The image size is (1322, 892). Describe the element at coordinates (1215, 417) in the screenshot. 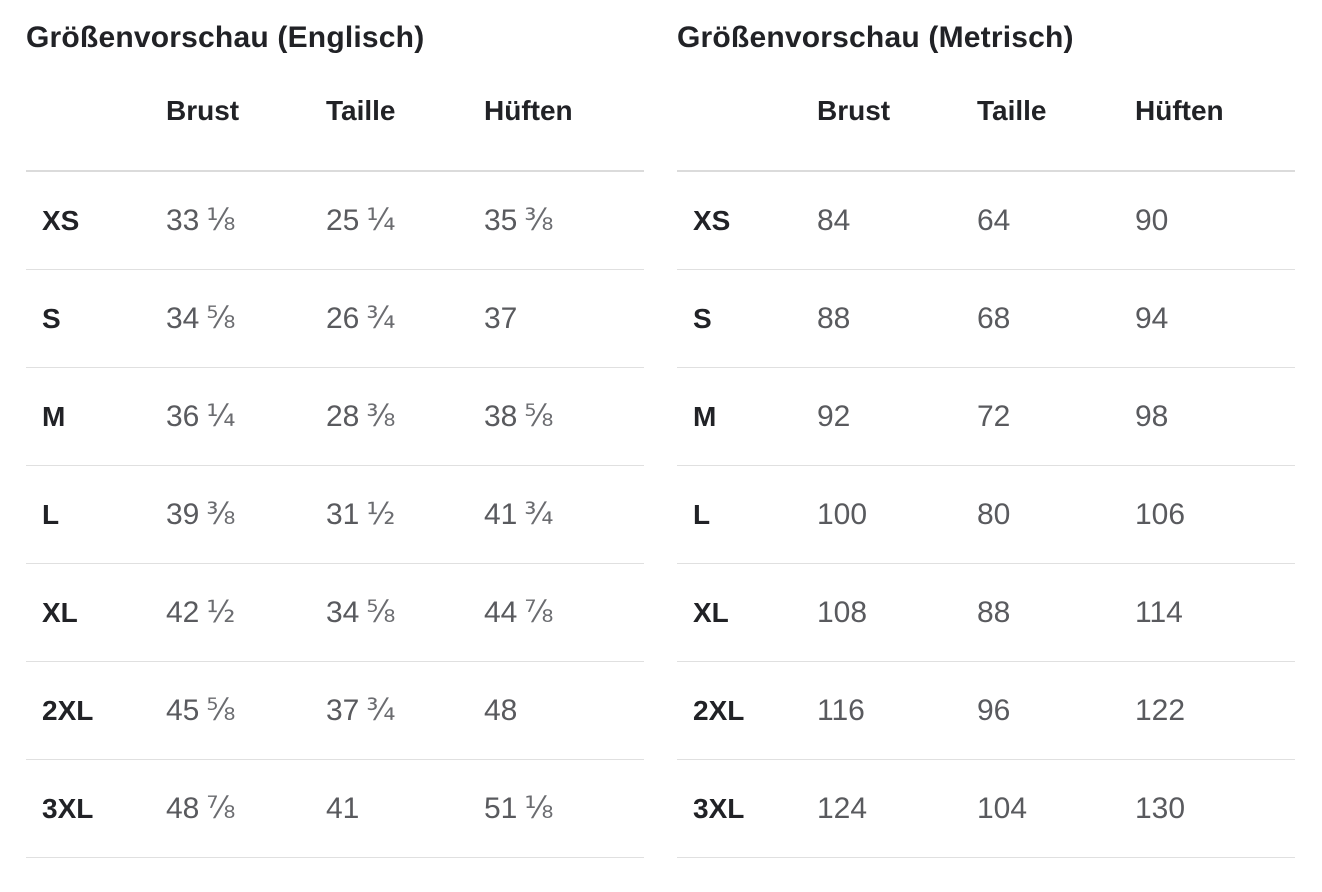

I see `hips-value: 98` at that location.